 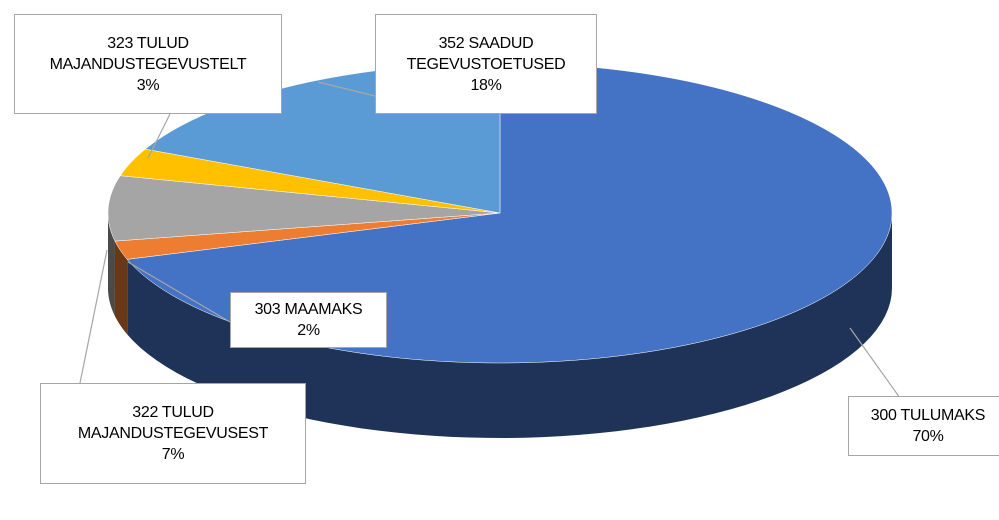 What do you see at coordinates (173, 423) in the screenshot?
I see `label-name: 322 TULUD MAJANDUSTEGEVUSEST` at bounding box center [173, 423].